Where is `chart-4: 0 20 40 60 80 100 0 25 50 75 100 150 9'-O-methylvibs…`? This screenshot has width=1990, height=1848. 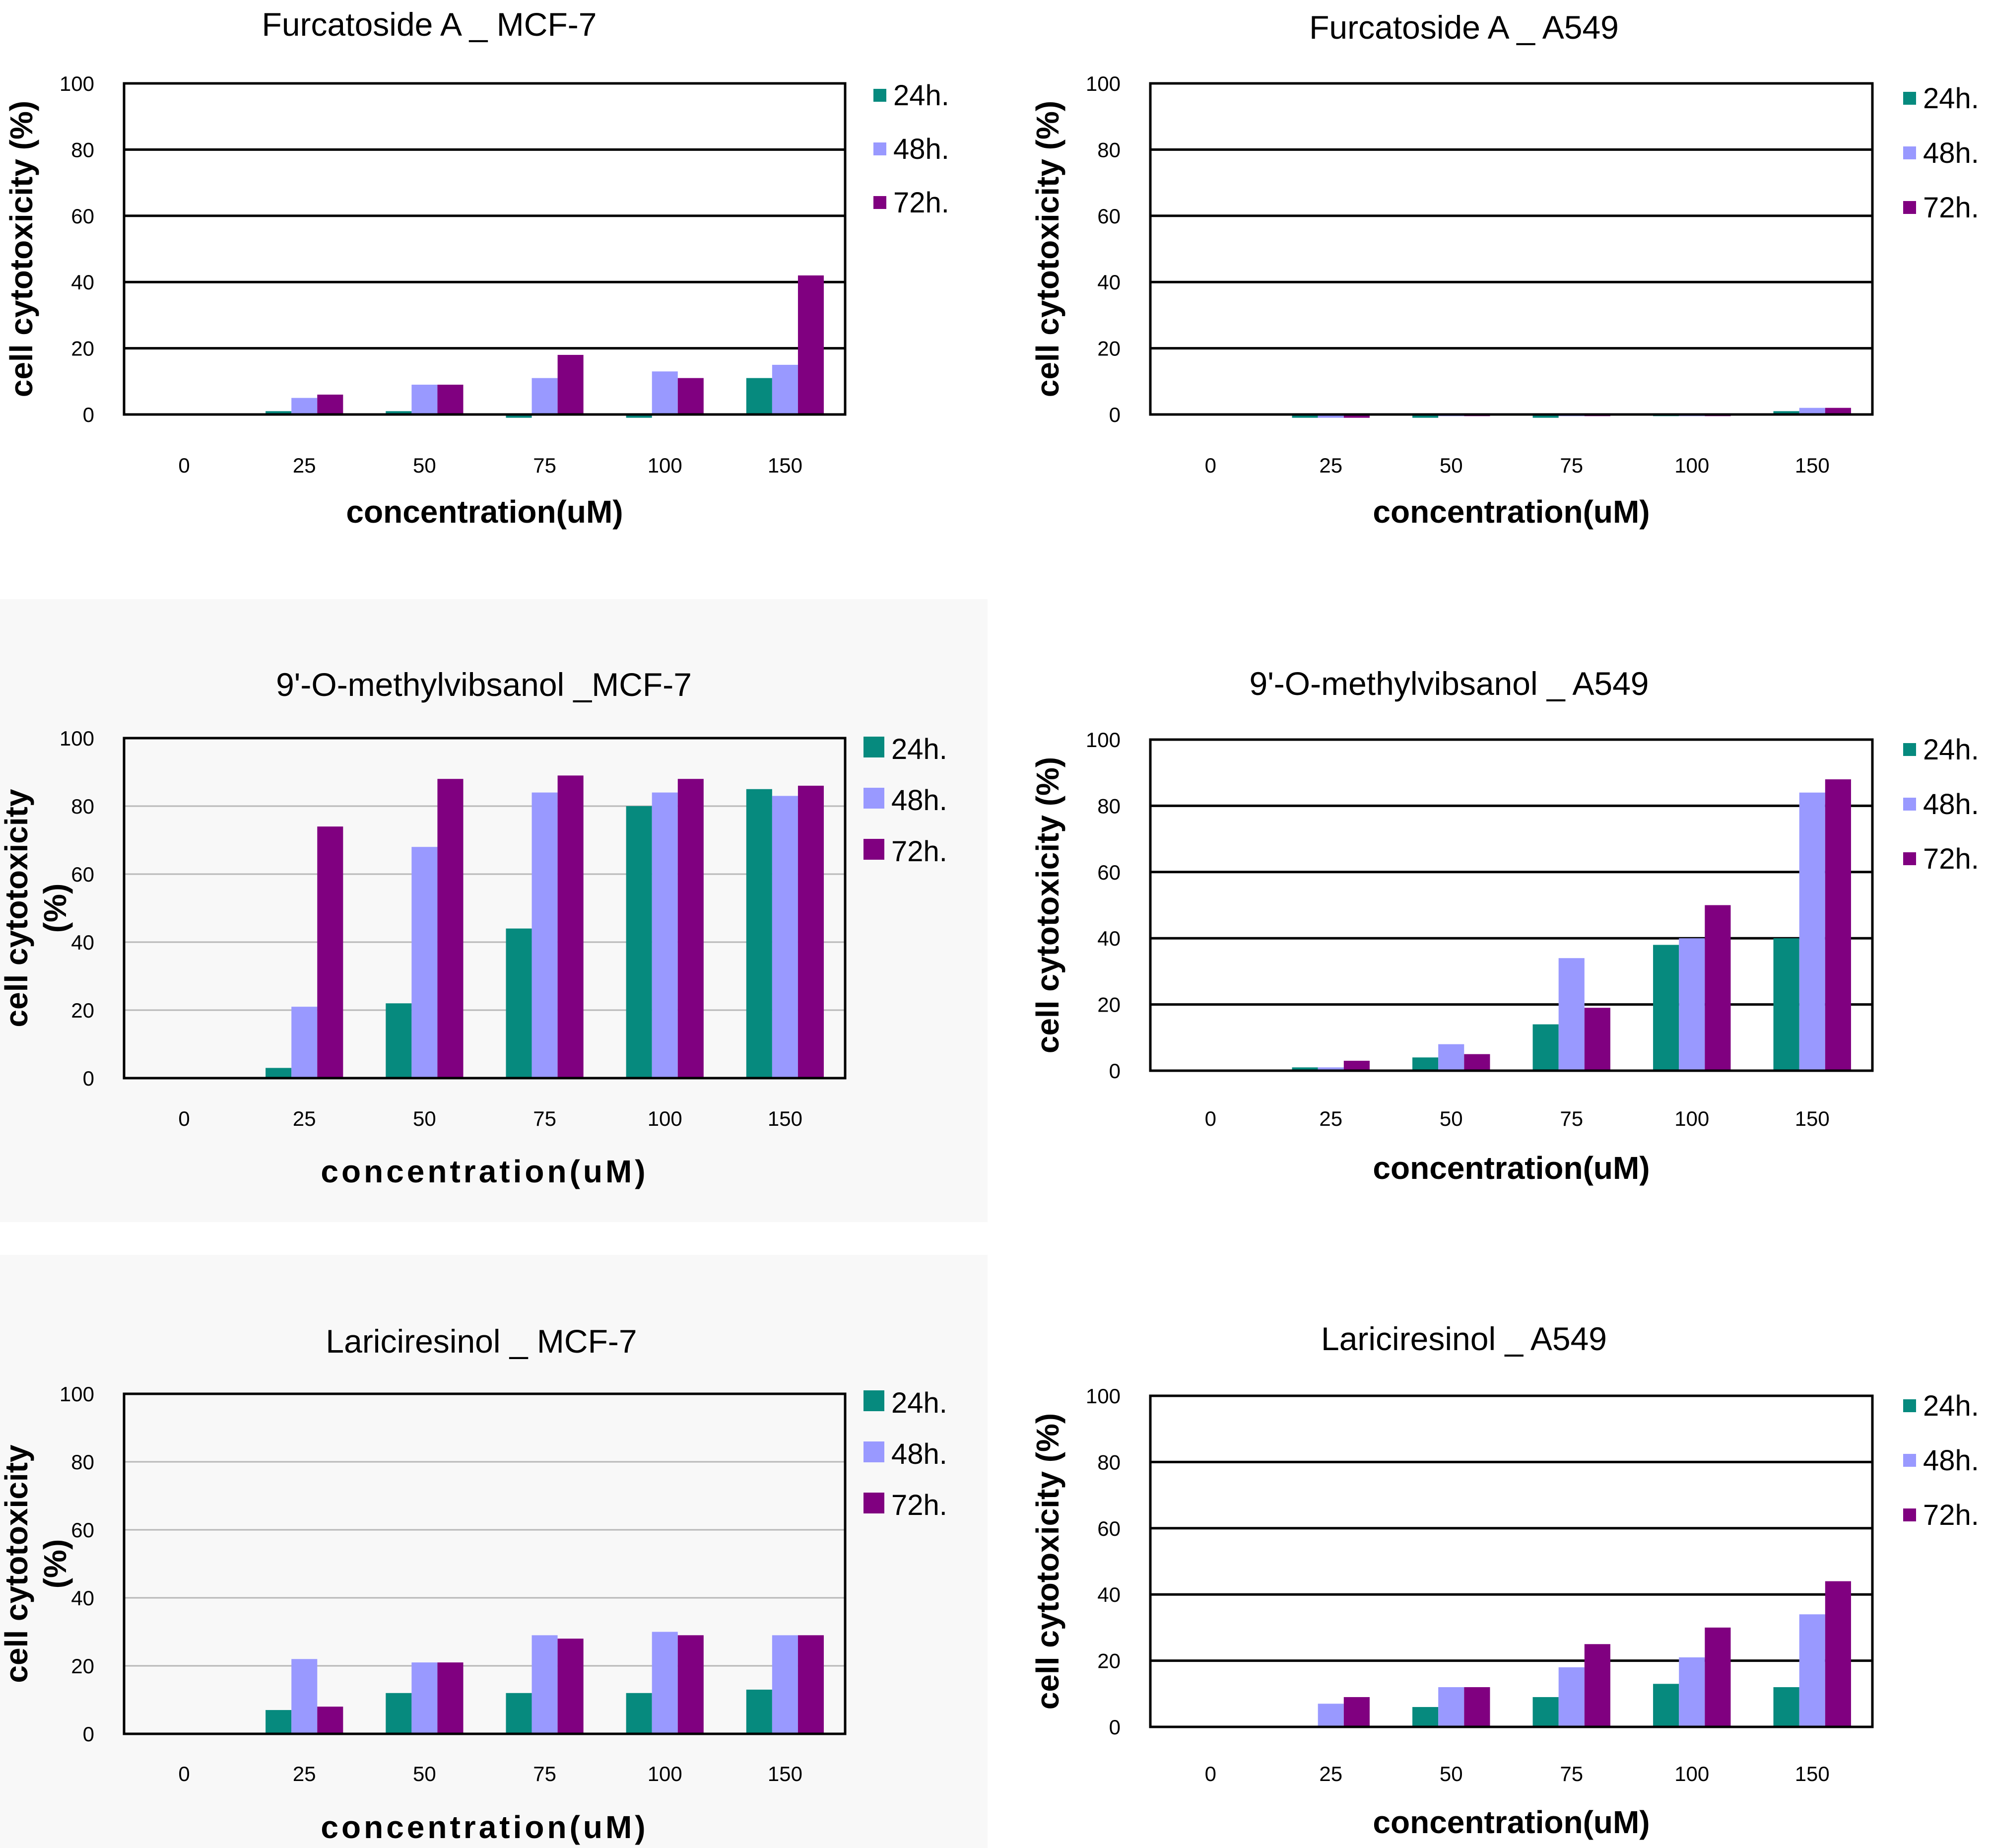 chart-4: 0 20 40 60 80 100 0 25 50 75 100 150 9'-O-methylvibs… is located at coordinates (1504, 925).